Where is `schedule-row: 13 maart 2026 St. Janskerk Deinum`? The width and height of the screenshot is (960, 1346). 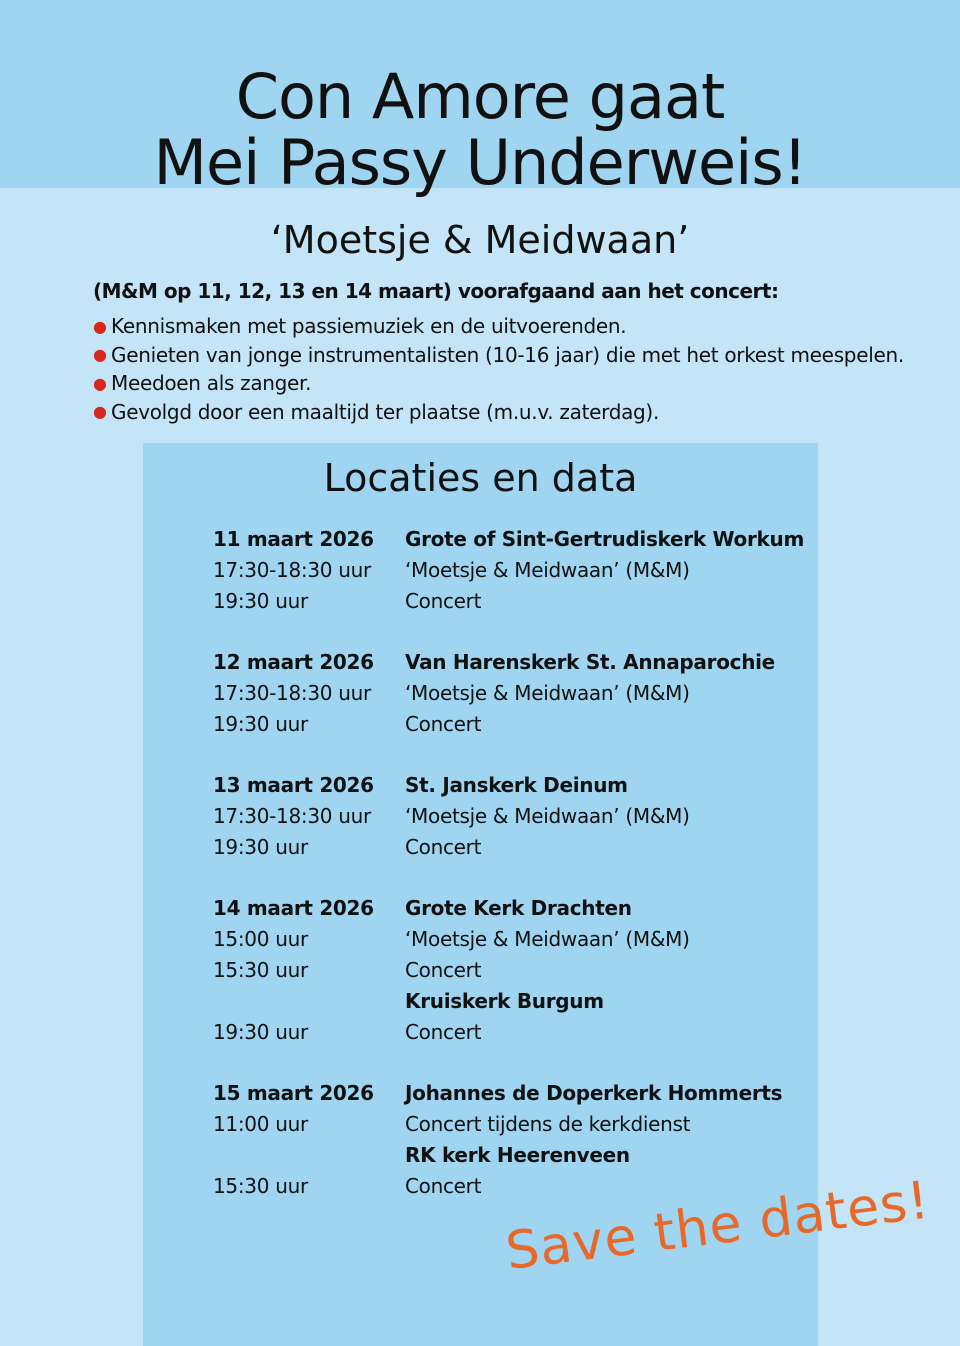 schedule-row: 13 maart 2026 St. Janskerk Deinum is located at coordinates (480, 785).